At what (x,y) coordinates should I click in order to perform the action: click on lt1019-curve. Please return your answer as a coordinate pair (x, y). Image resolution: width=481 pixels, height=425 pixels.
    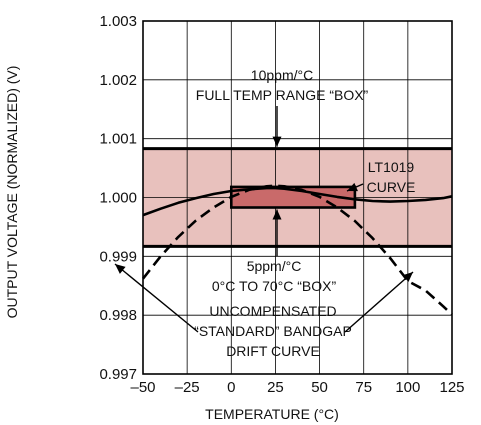
    Looking at the image, I should click on (297, 201).